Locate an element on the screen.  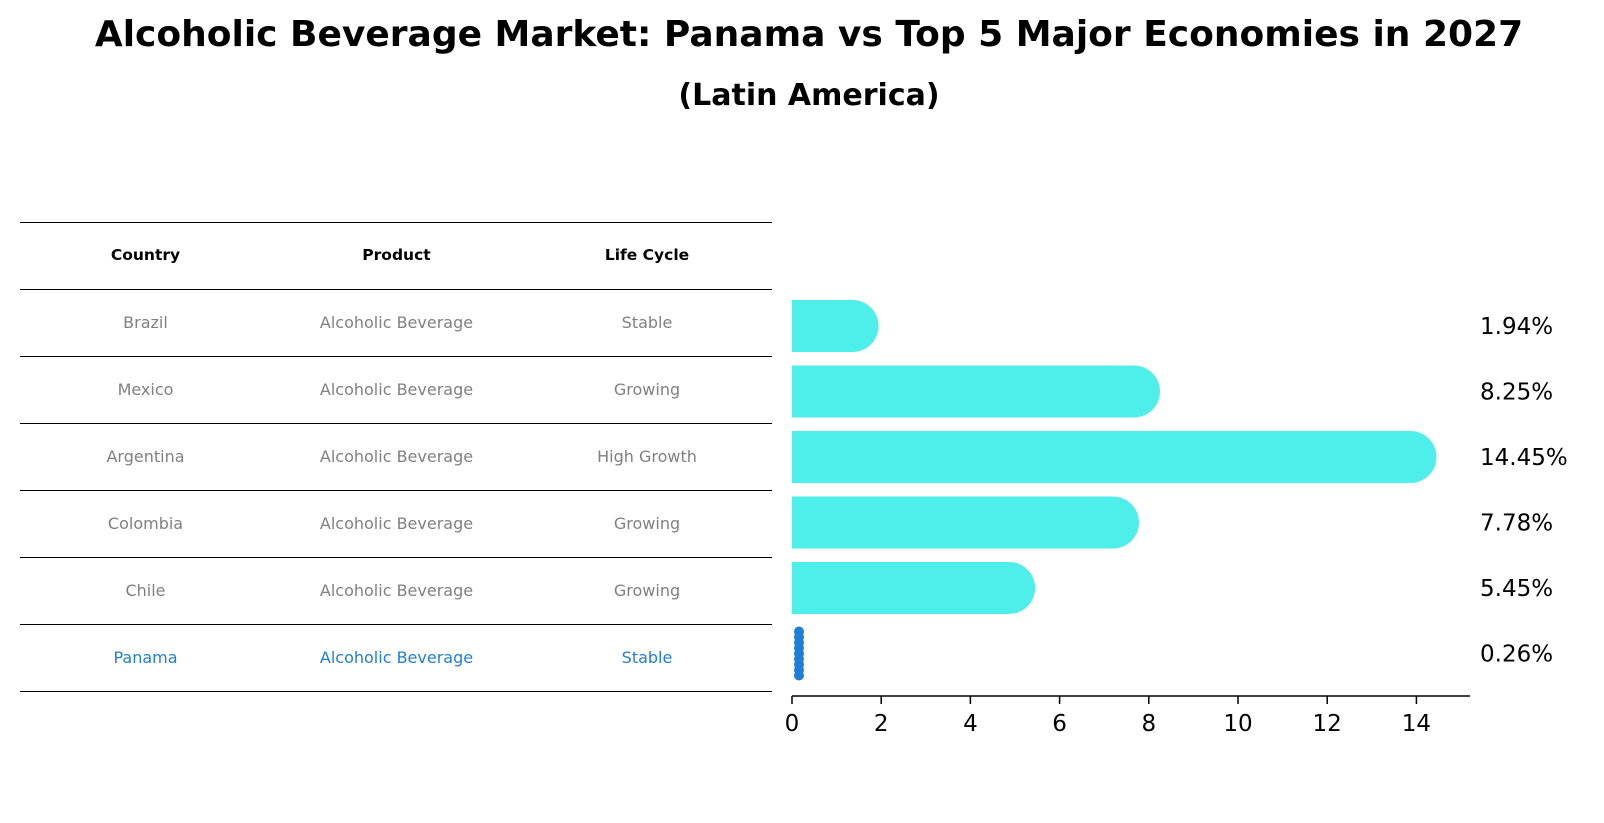
bar-argentina is located at coordinates (1114, 457).